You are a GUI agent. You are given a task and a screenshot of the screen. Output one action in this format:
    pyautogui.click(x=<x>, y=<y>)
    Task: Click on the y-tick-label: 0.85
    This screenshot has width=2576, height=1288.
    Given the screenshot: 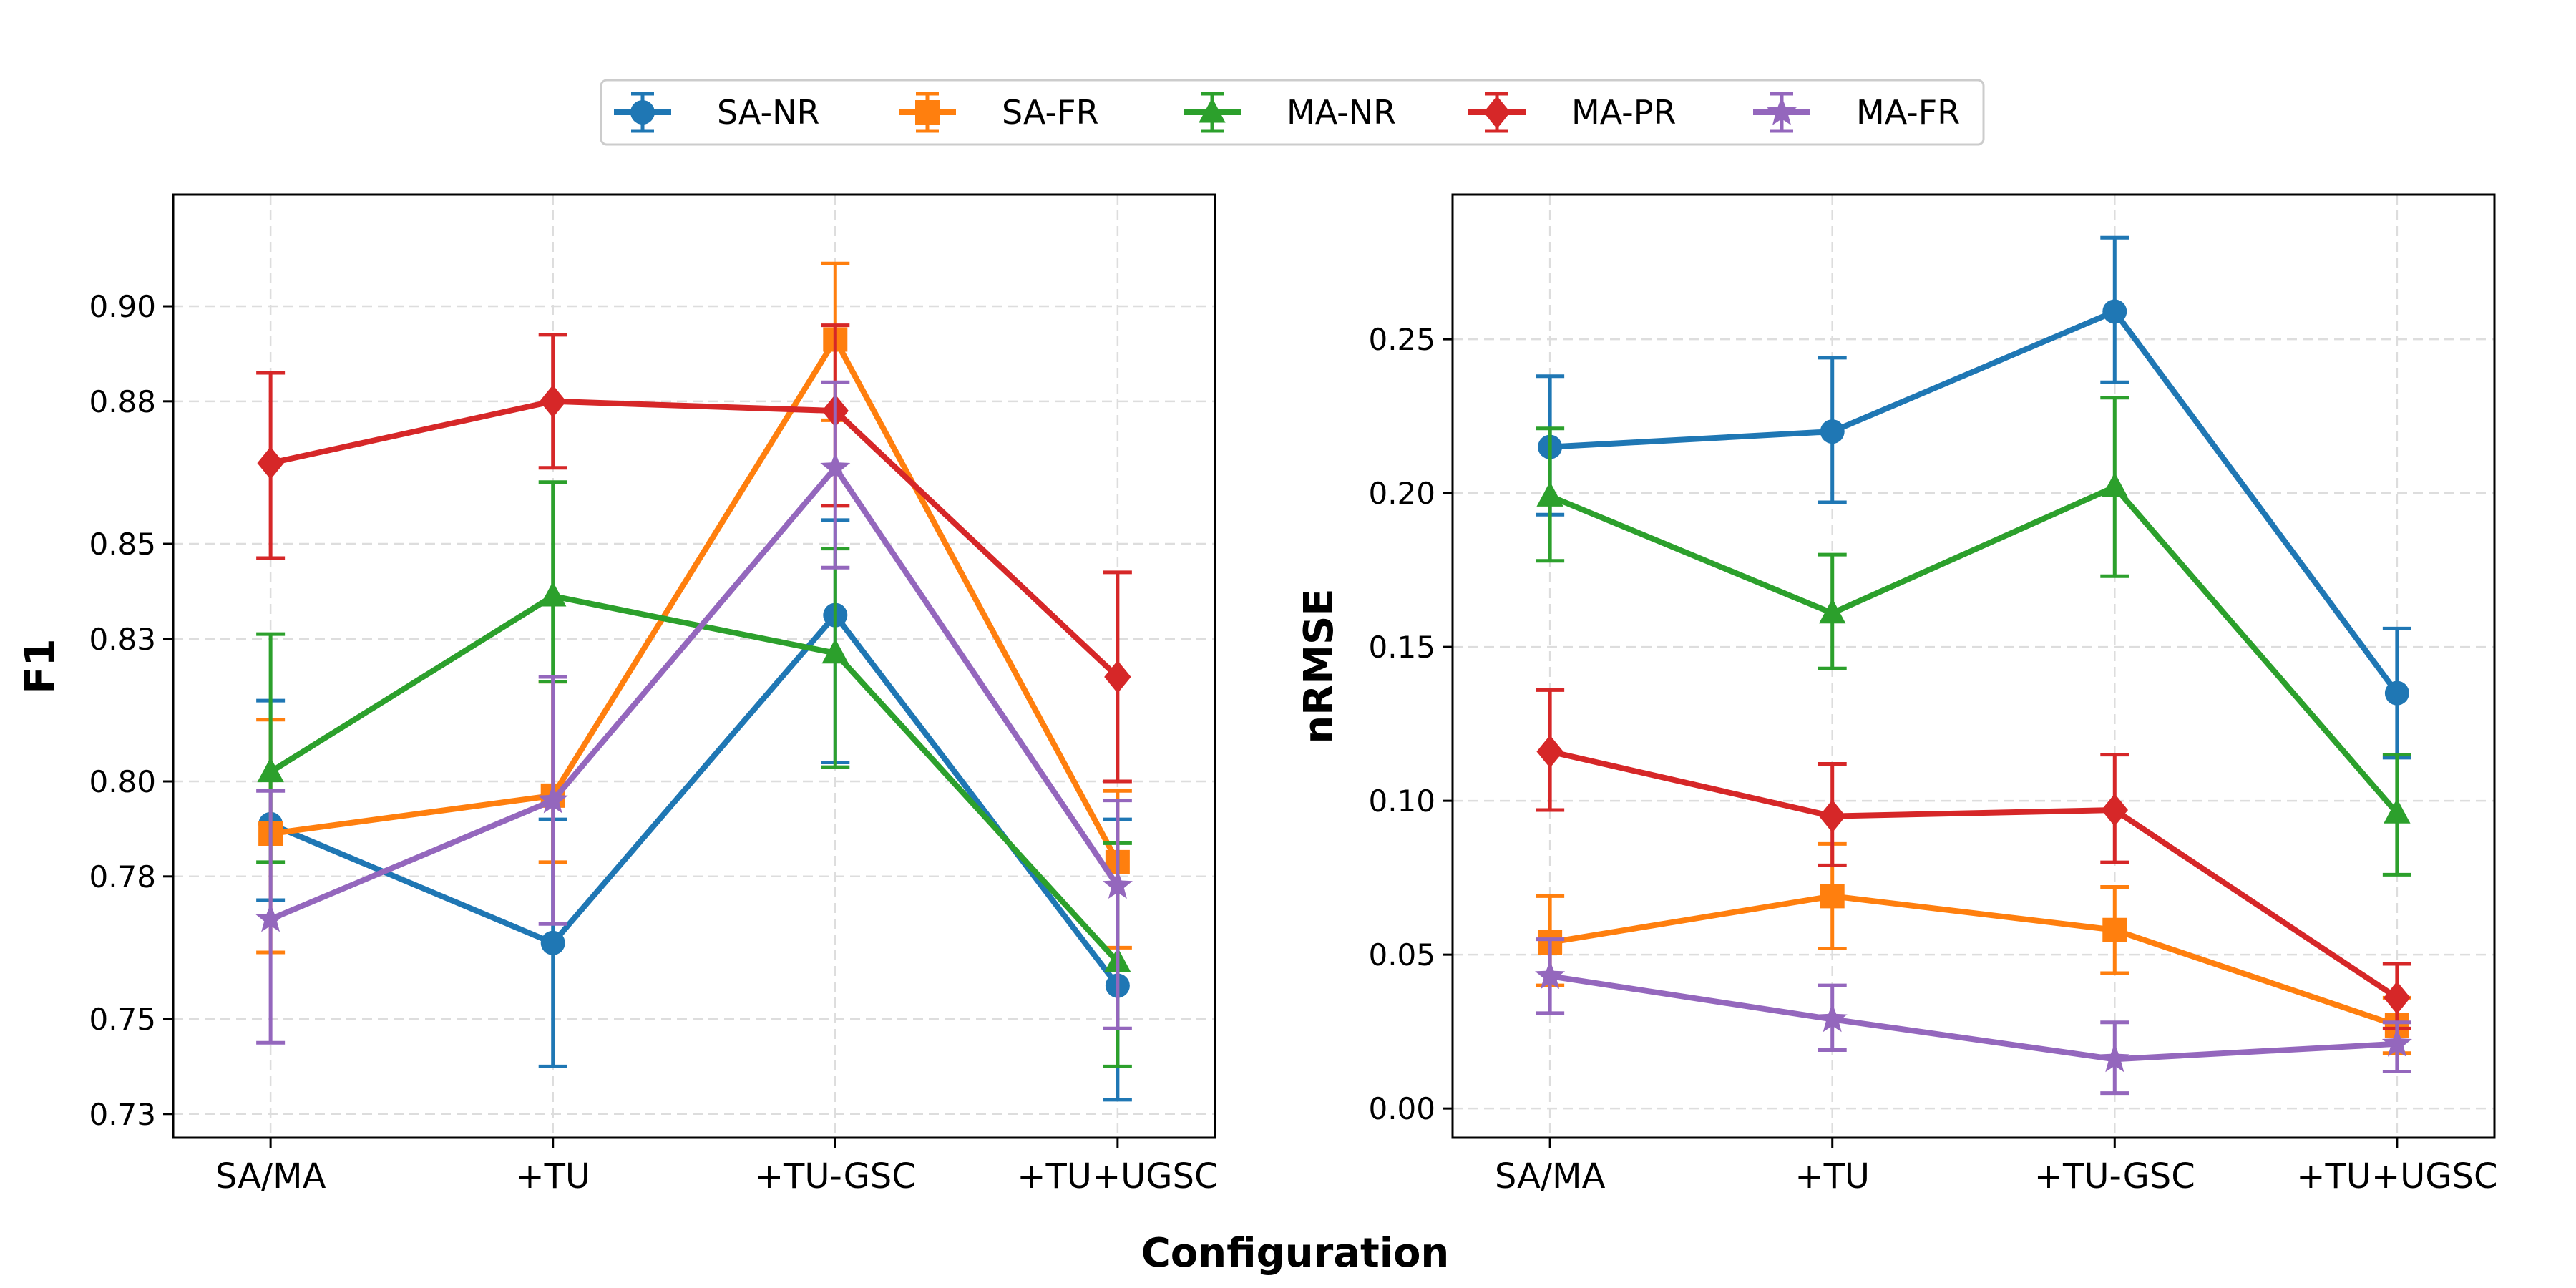 What is the action you would take?
    pyautogui.click(x=122, y=544)
    